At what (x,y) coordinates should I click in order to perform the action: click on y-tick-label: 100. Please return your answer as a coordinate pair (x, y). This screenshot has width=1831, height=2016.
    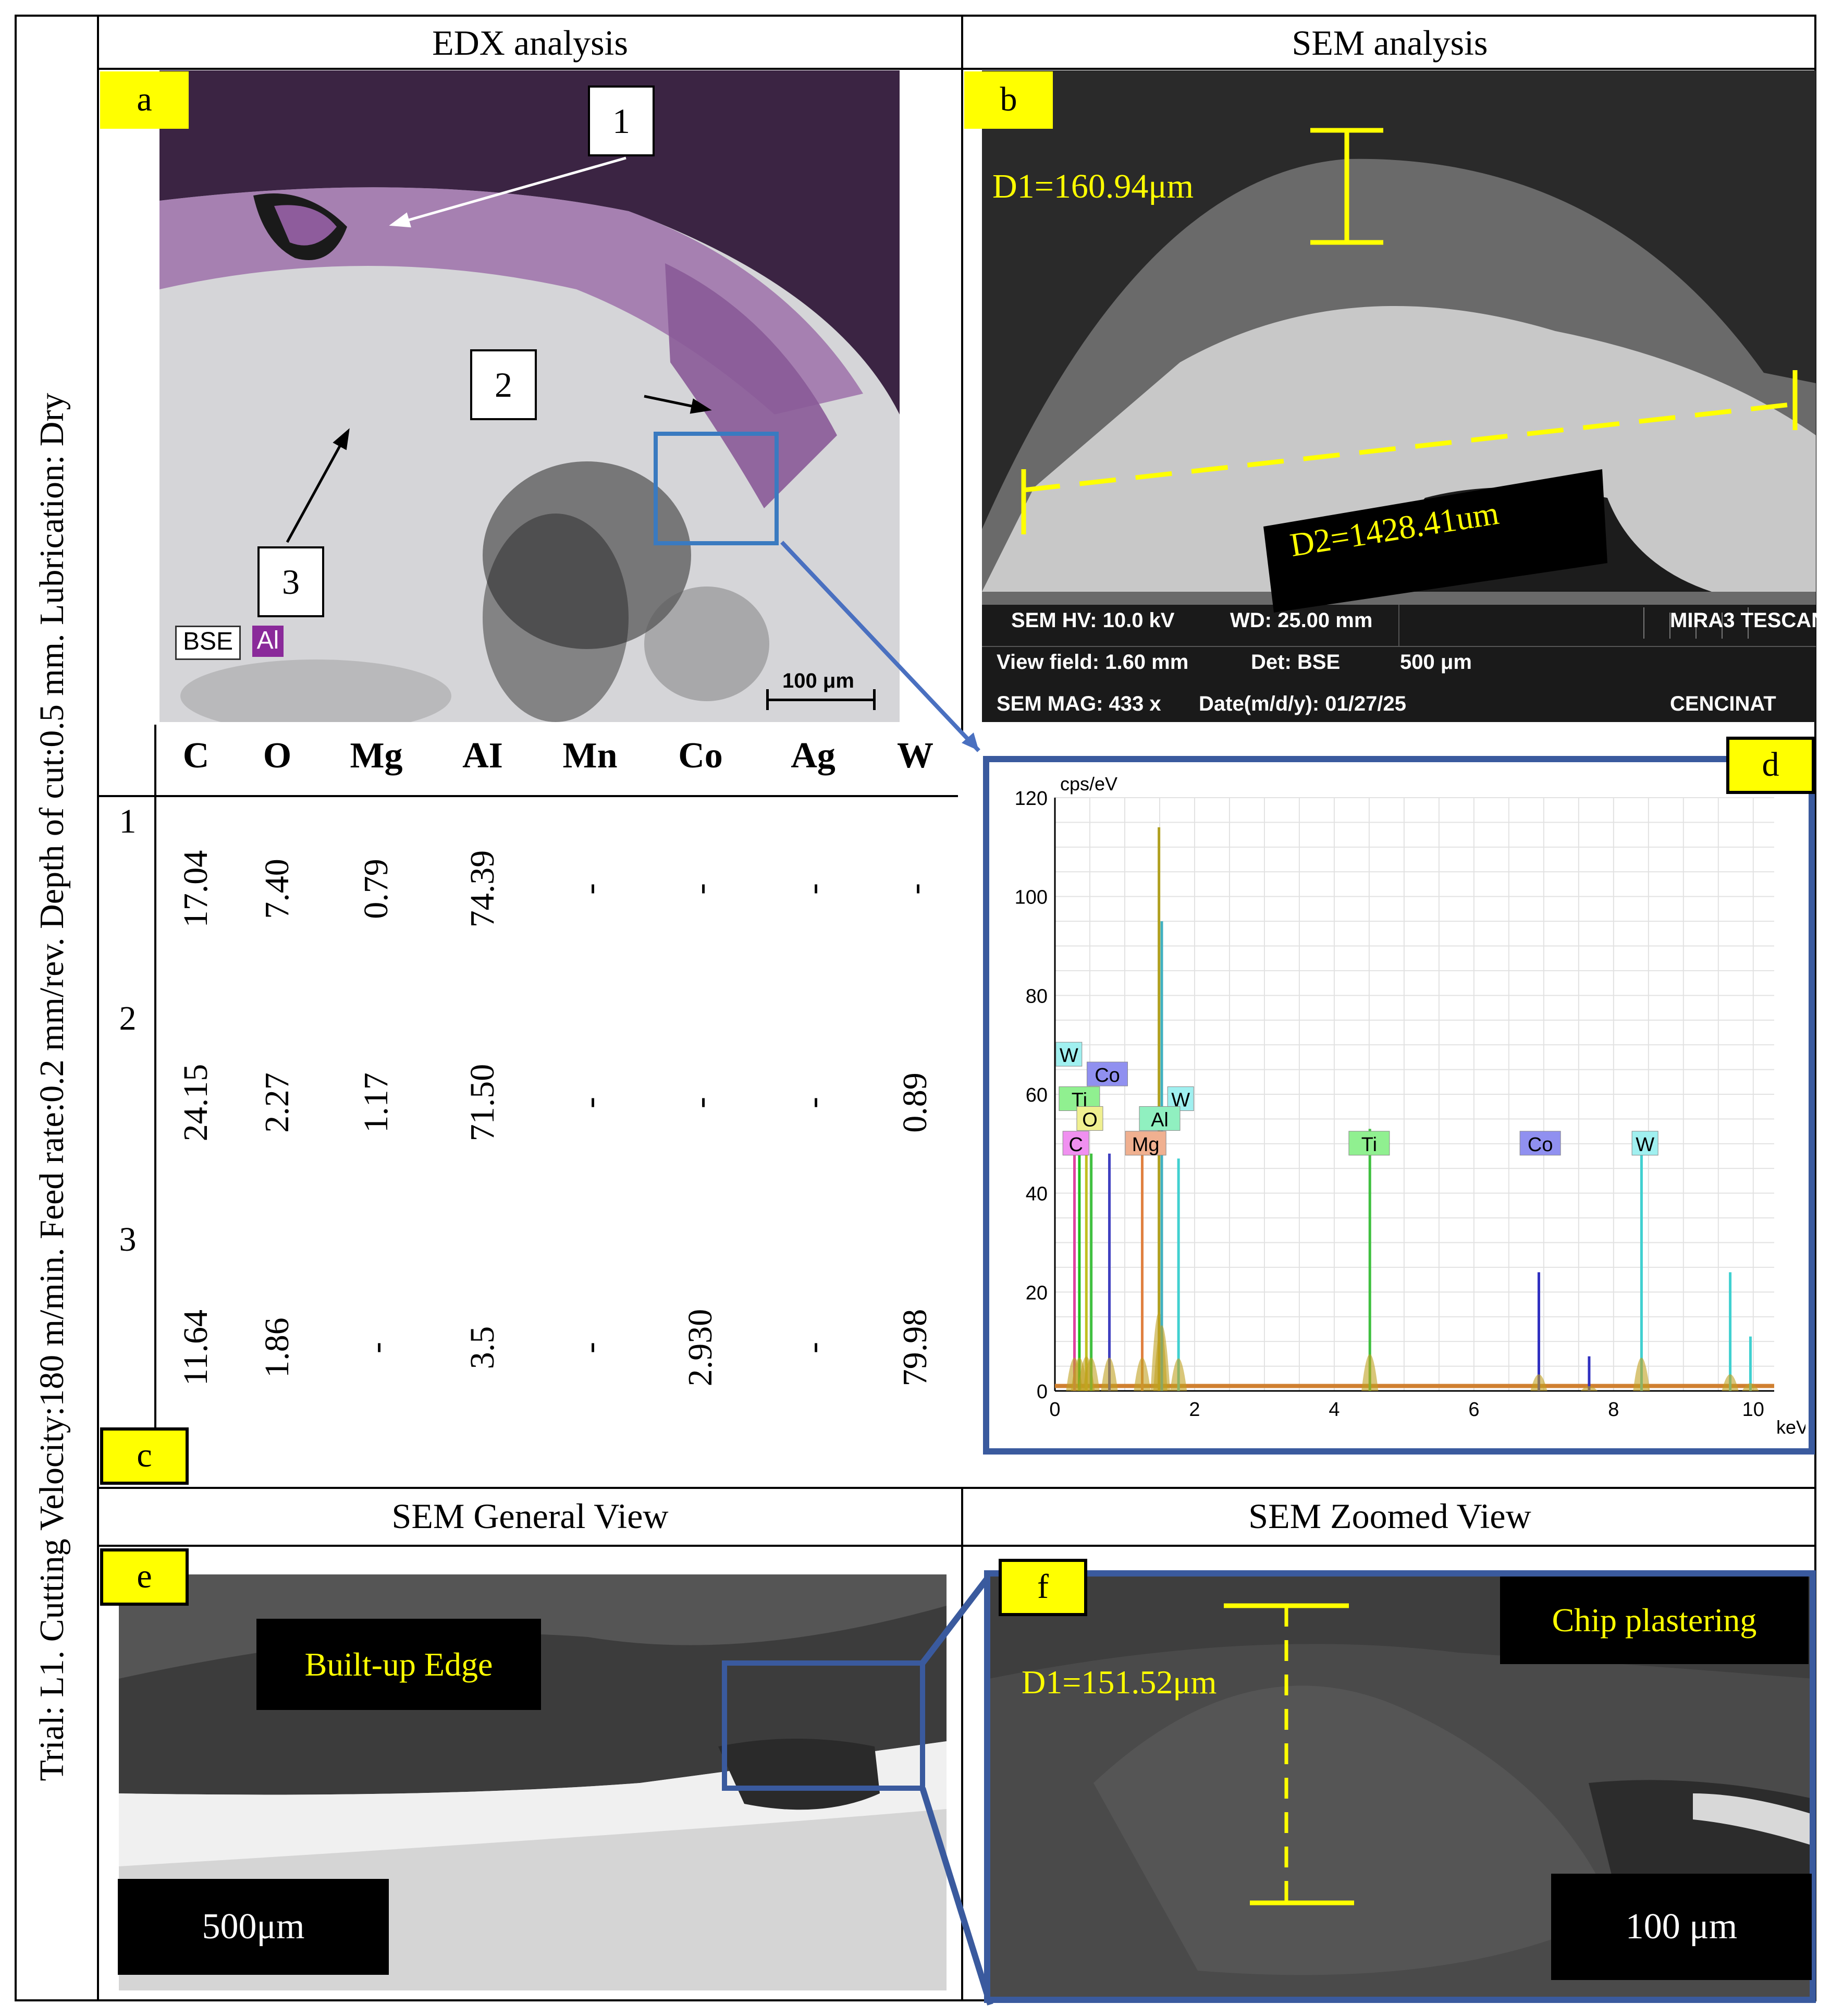
    Looking at the image, I should click on (1032, 898).